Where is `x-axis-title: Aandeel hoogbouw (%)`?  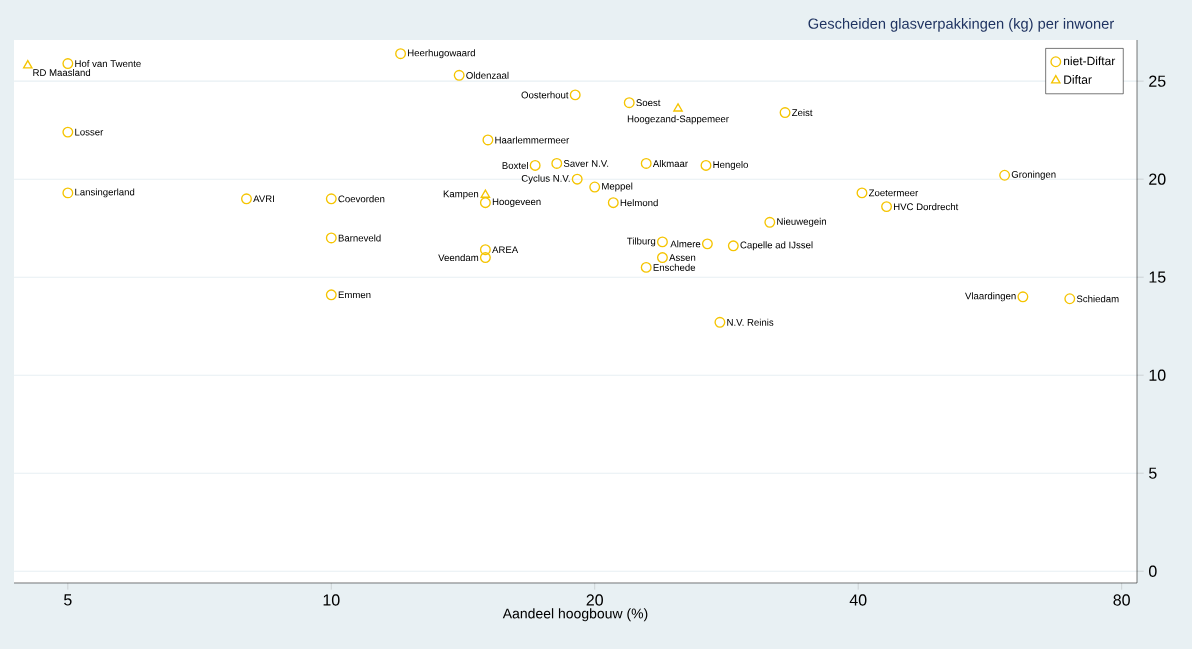 x-axis-title: Aandeel hoogbouw (%) is located at coordinates (575, 615).